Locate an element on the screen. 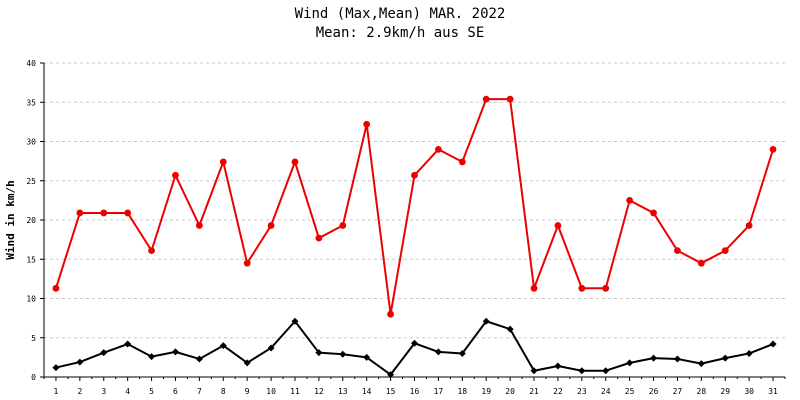 Image resolution: width=800 pixels, height=400 pixels. y-tick-label: 0 is located at coordinates (33, 377).